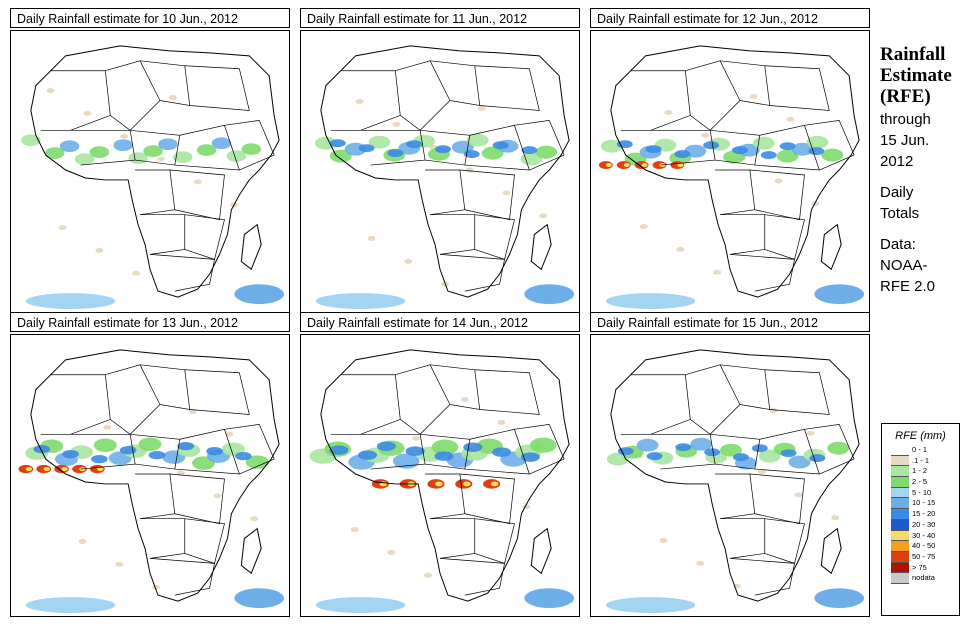  What do you see at coordinates (924, 524) in the screenshot?
I see `legend-label: 20 - 30` at bounding box center [924, 524].